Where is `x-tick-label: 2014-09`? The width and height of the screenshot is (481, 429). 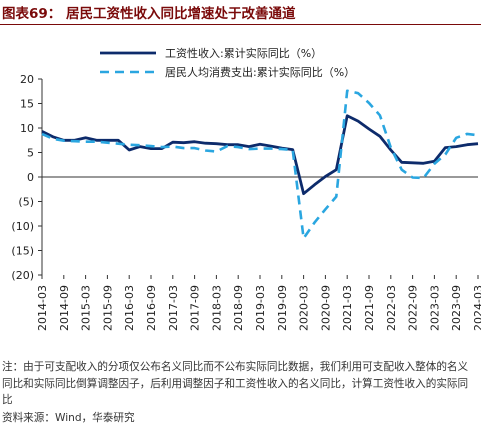
x-tick-label: 2014-09 is located at coordinates (64, 308).